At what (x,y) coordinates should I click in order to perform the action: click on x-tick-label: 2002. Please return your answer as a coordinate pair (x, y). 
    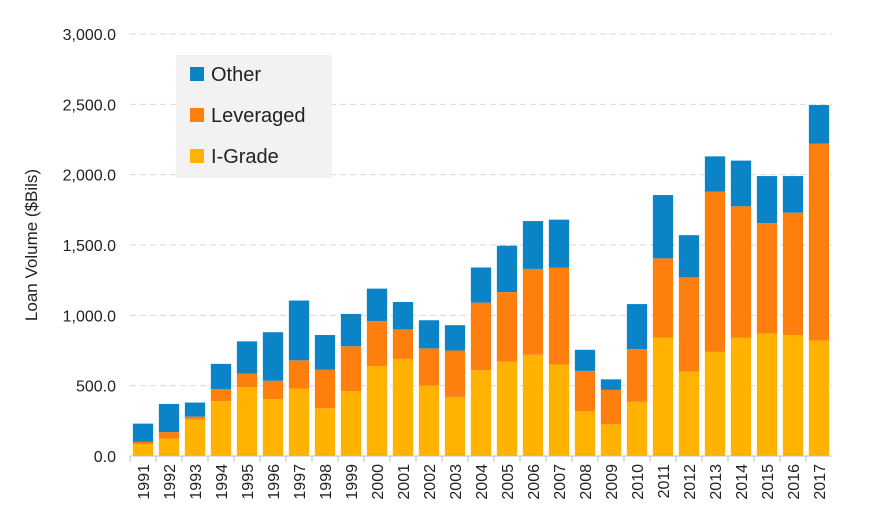
    Looking at the image, I should click on (430, 482).